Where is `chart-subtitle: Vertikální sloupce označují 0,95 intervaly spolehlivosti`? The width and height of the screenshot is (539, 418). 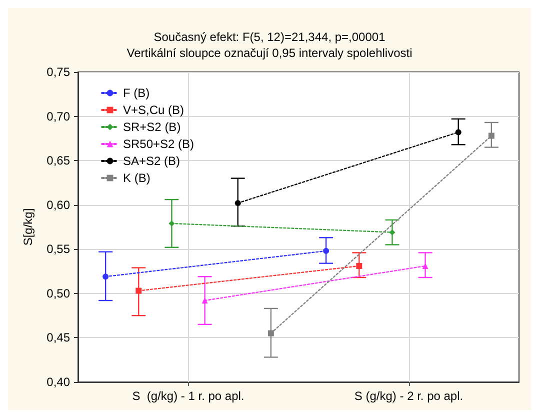
chart-subtitle: Vertikální sloupce označují 0,95 intervaly spolehlivosti is located at coordinates (269, 53).